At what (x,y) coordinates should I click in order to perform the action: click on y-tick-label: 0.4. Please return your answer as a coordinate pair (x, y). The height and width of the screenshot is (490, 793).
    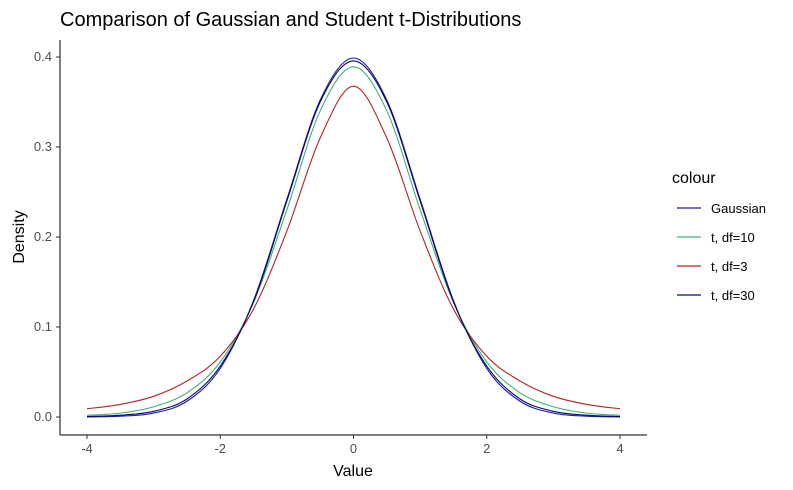
    Looking at the image, I should click on (43, 56).